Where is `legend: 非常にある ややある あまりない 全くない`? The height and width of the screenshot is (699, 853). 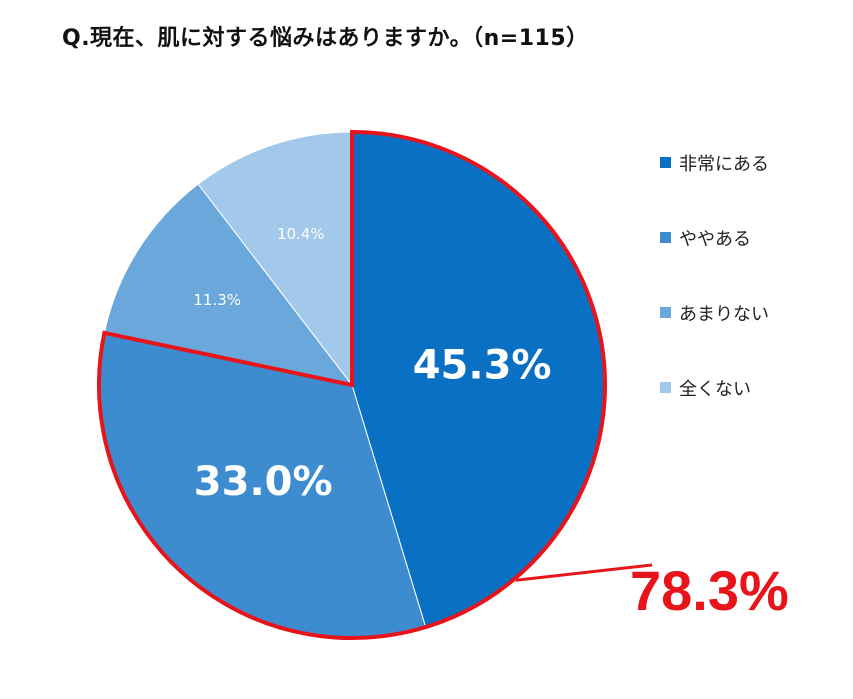
legend: 非常にある ややある あまりない 全くない is located at coordinates (714, 300).